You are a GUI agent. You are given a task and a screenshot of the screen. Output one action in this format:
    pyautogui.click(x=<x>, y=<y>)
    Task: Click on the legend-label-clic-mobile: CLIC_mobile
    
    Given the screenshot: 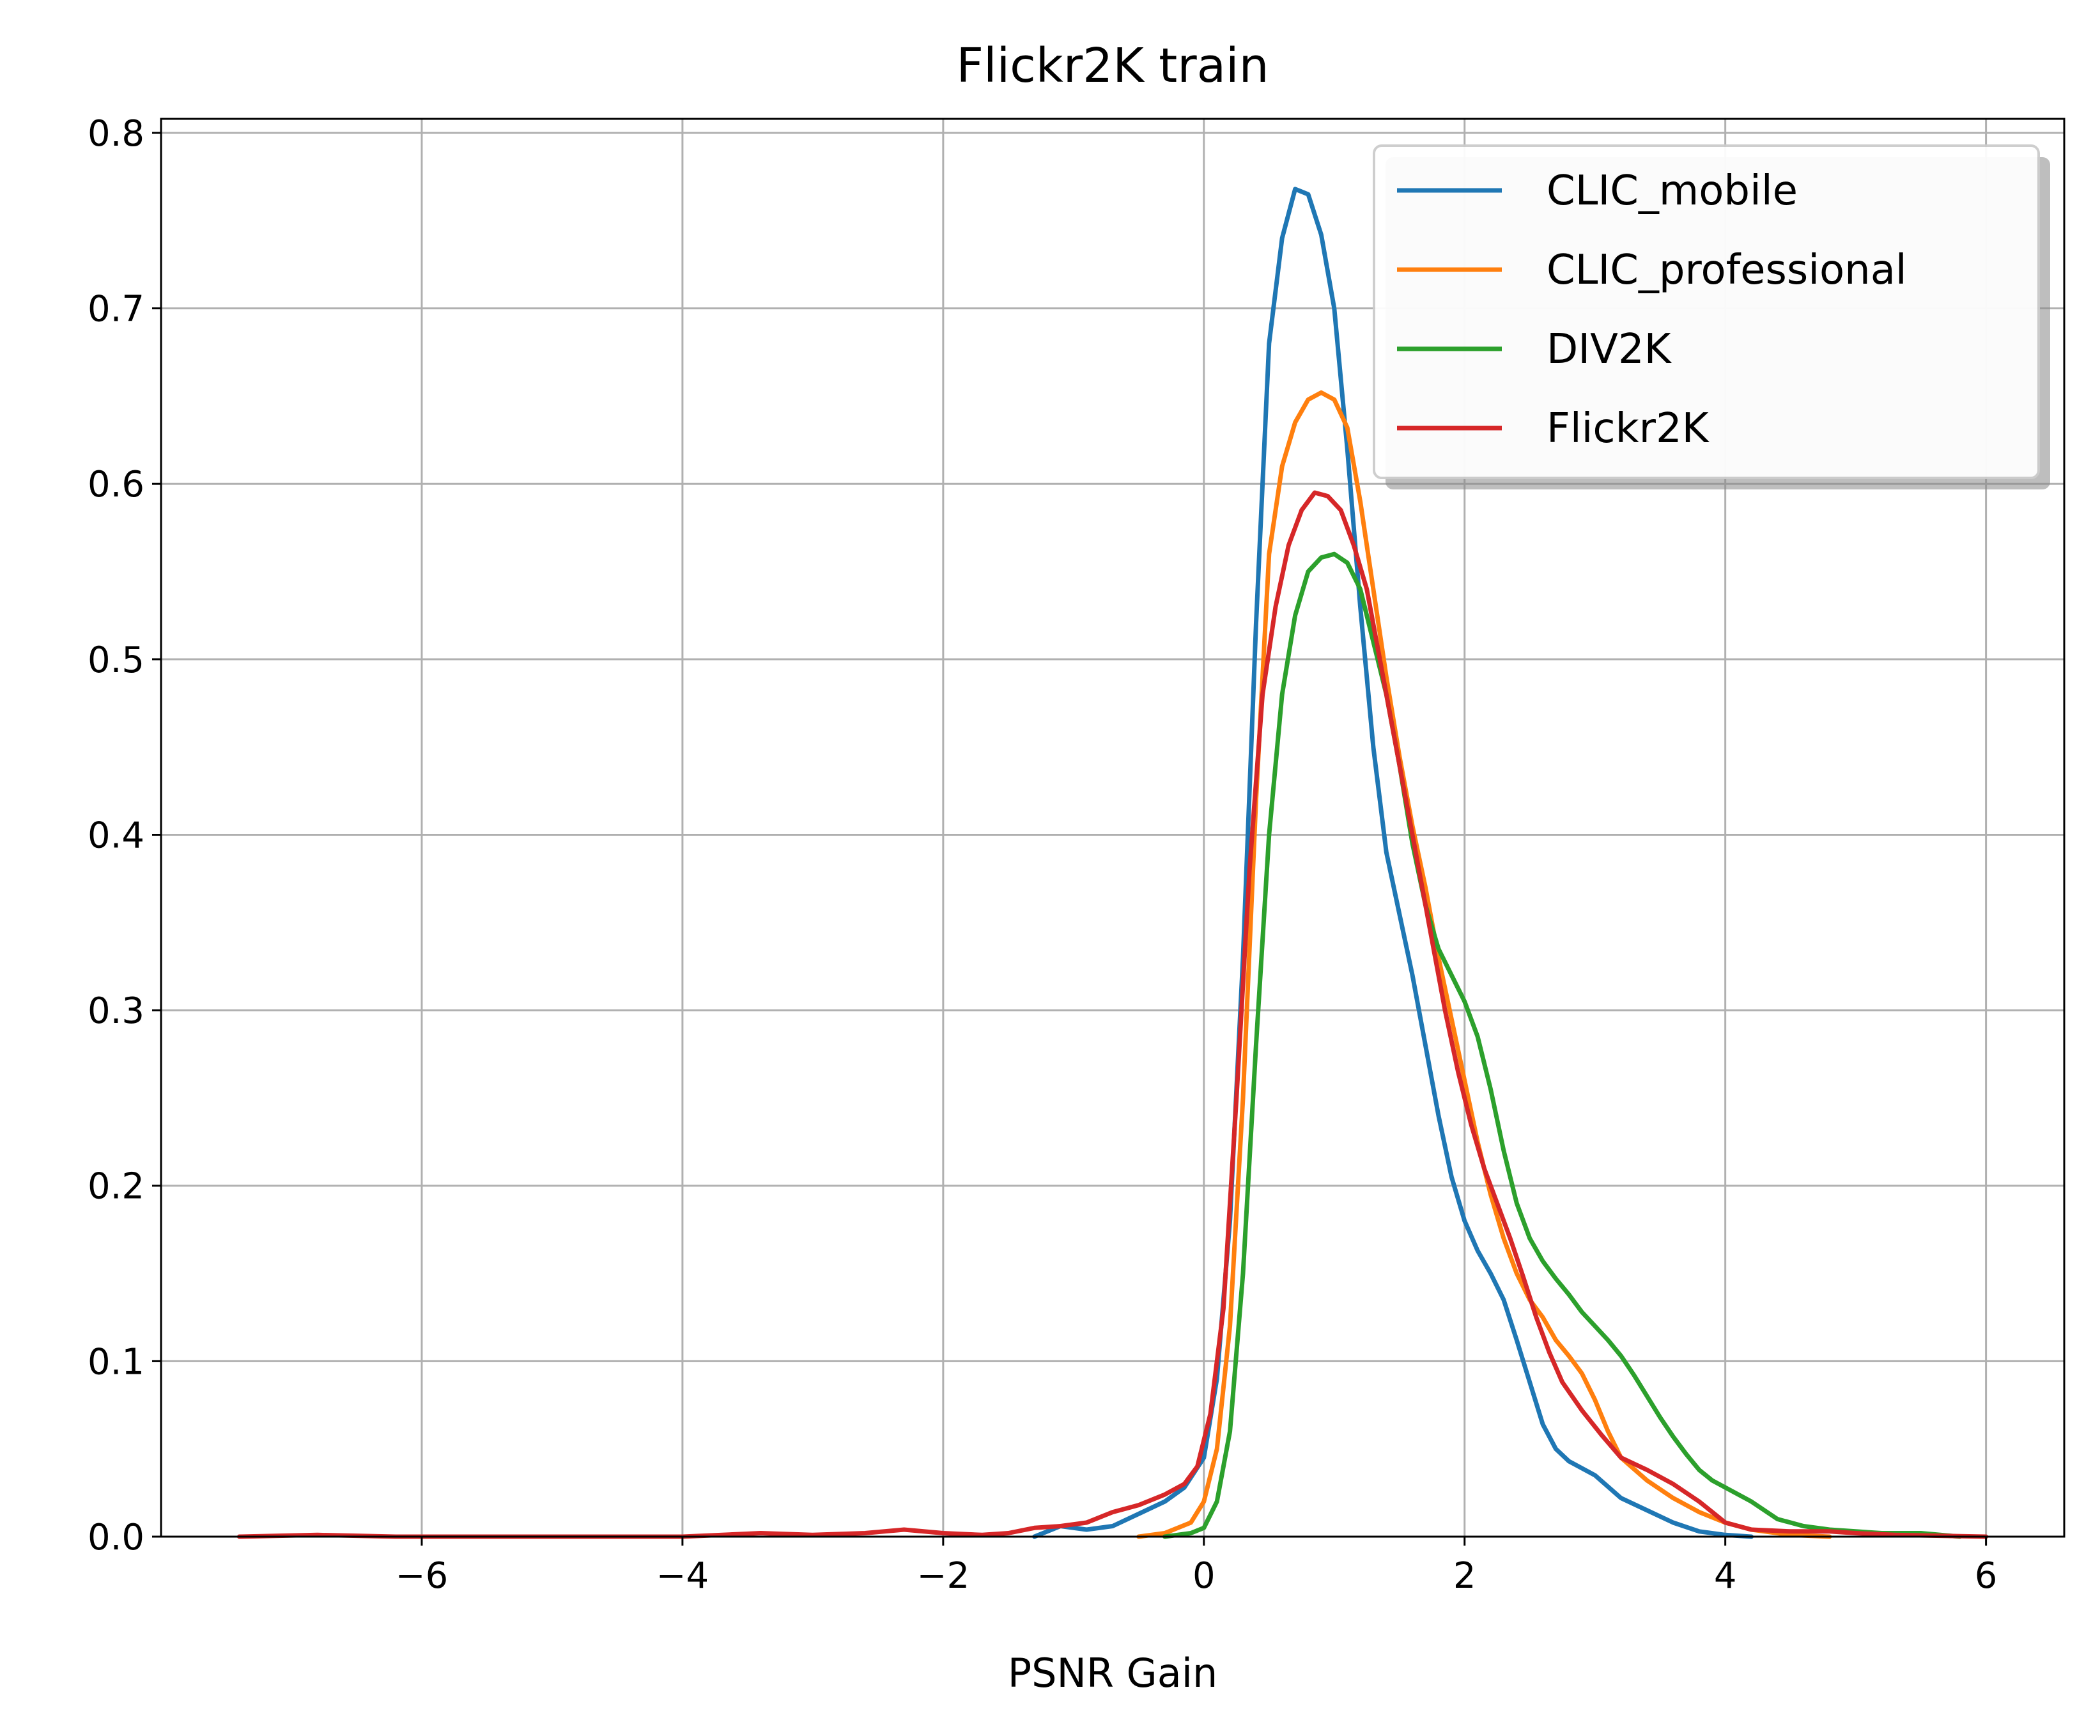 What is the action you would take?
    pyautogui.click(x=1672, y=191)
    